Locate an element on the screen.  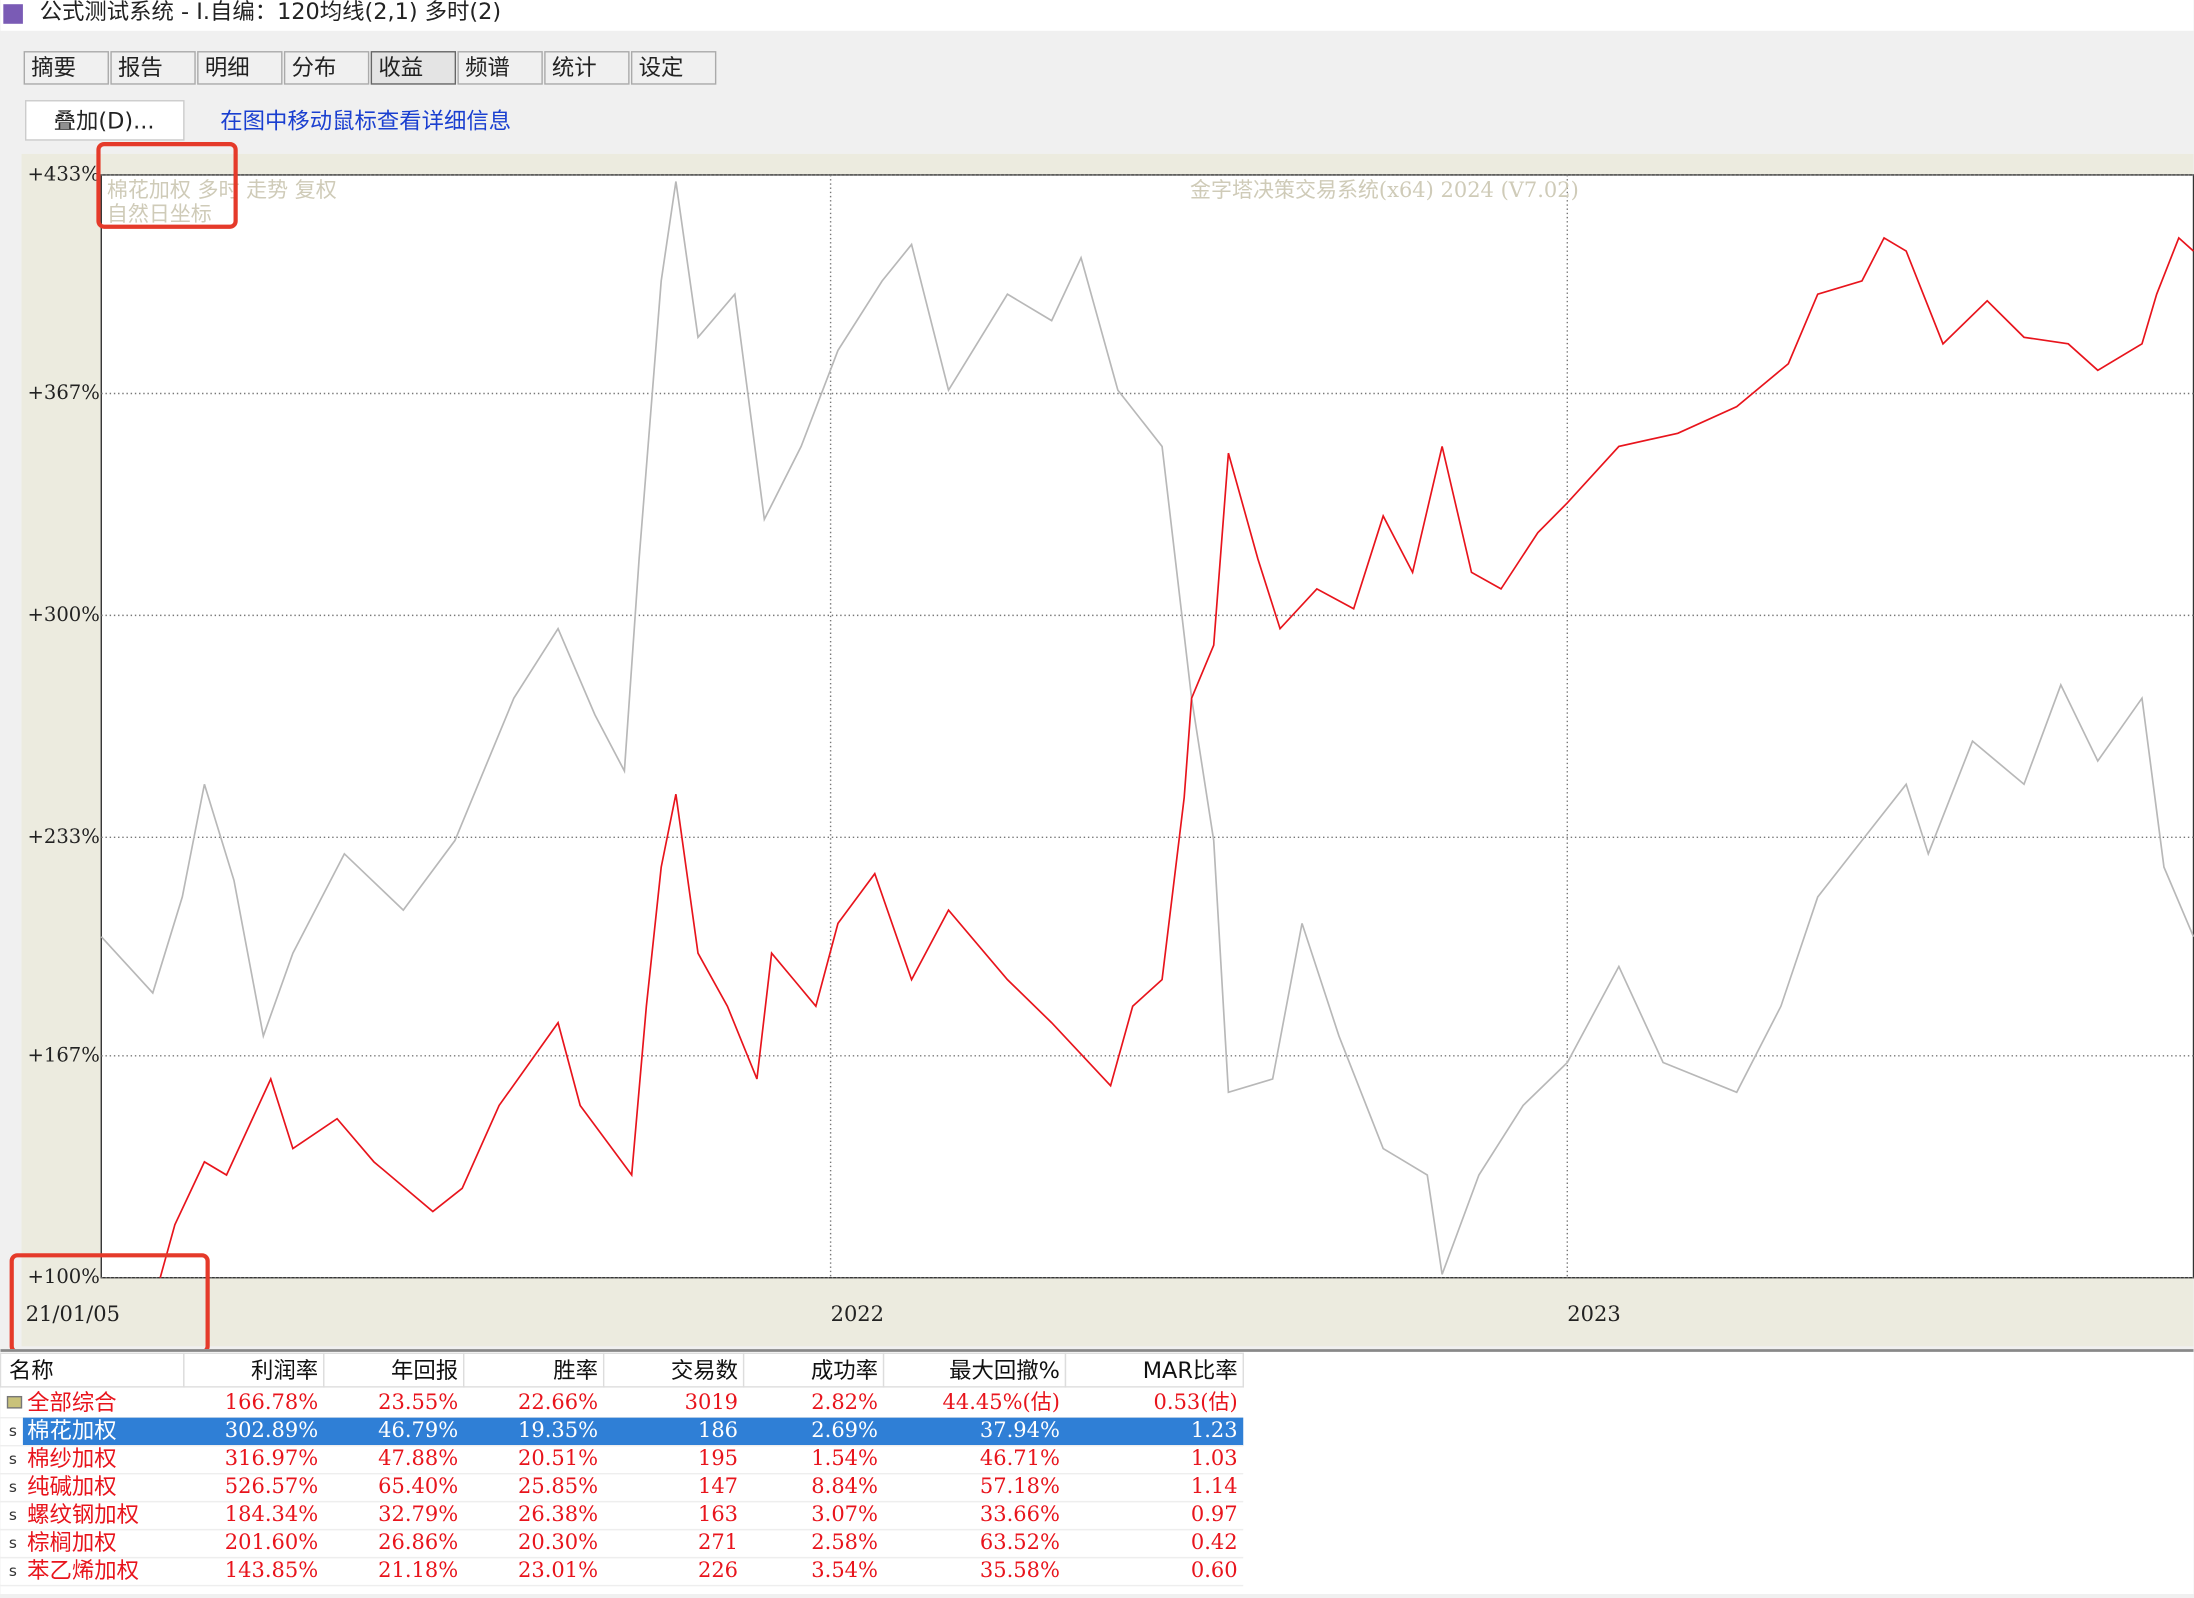
overlay-button is located at coordinates (105, 120).